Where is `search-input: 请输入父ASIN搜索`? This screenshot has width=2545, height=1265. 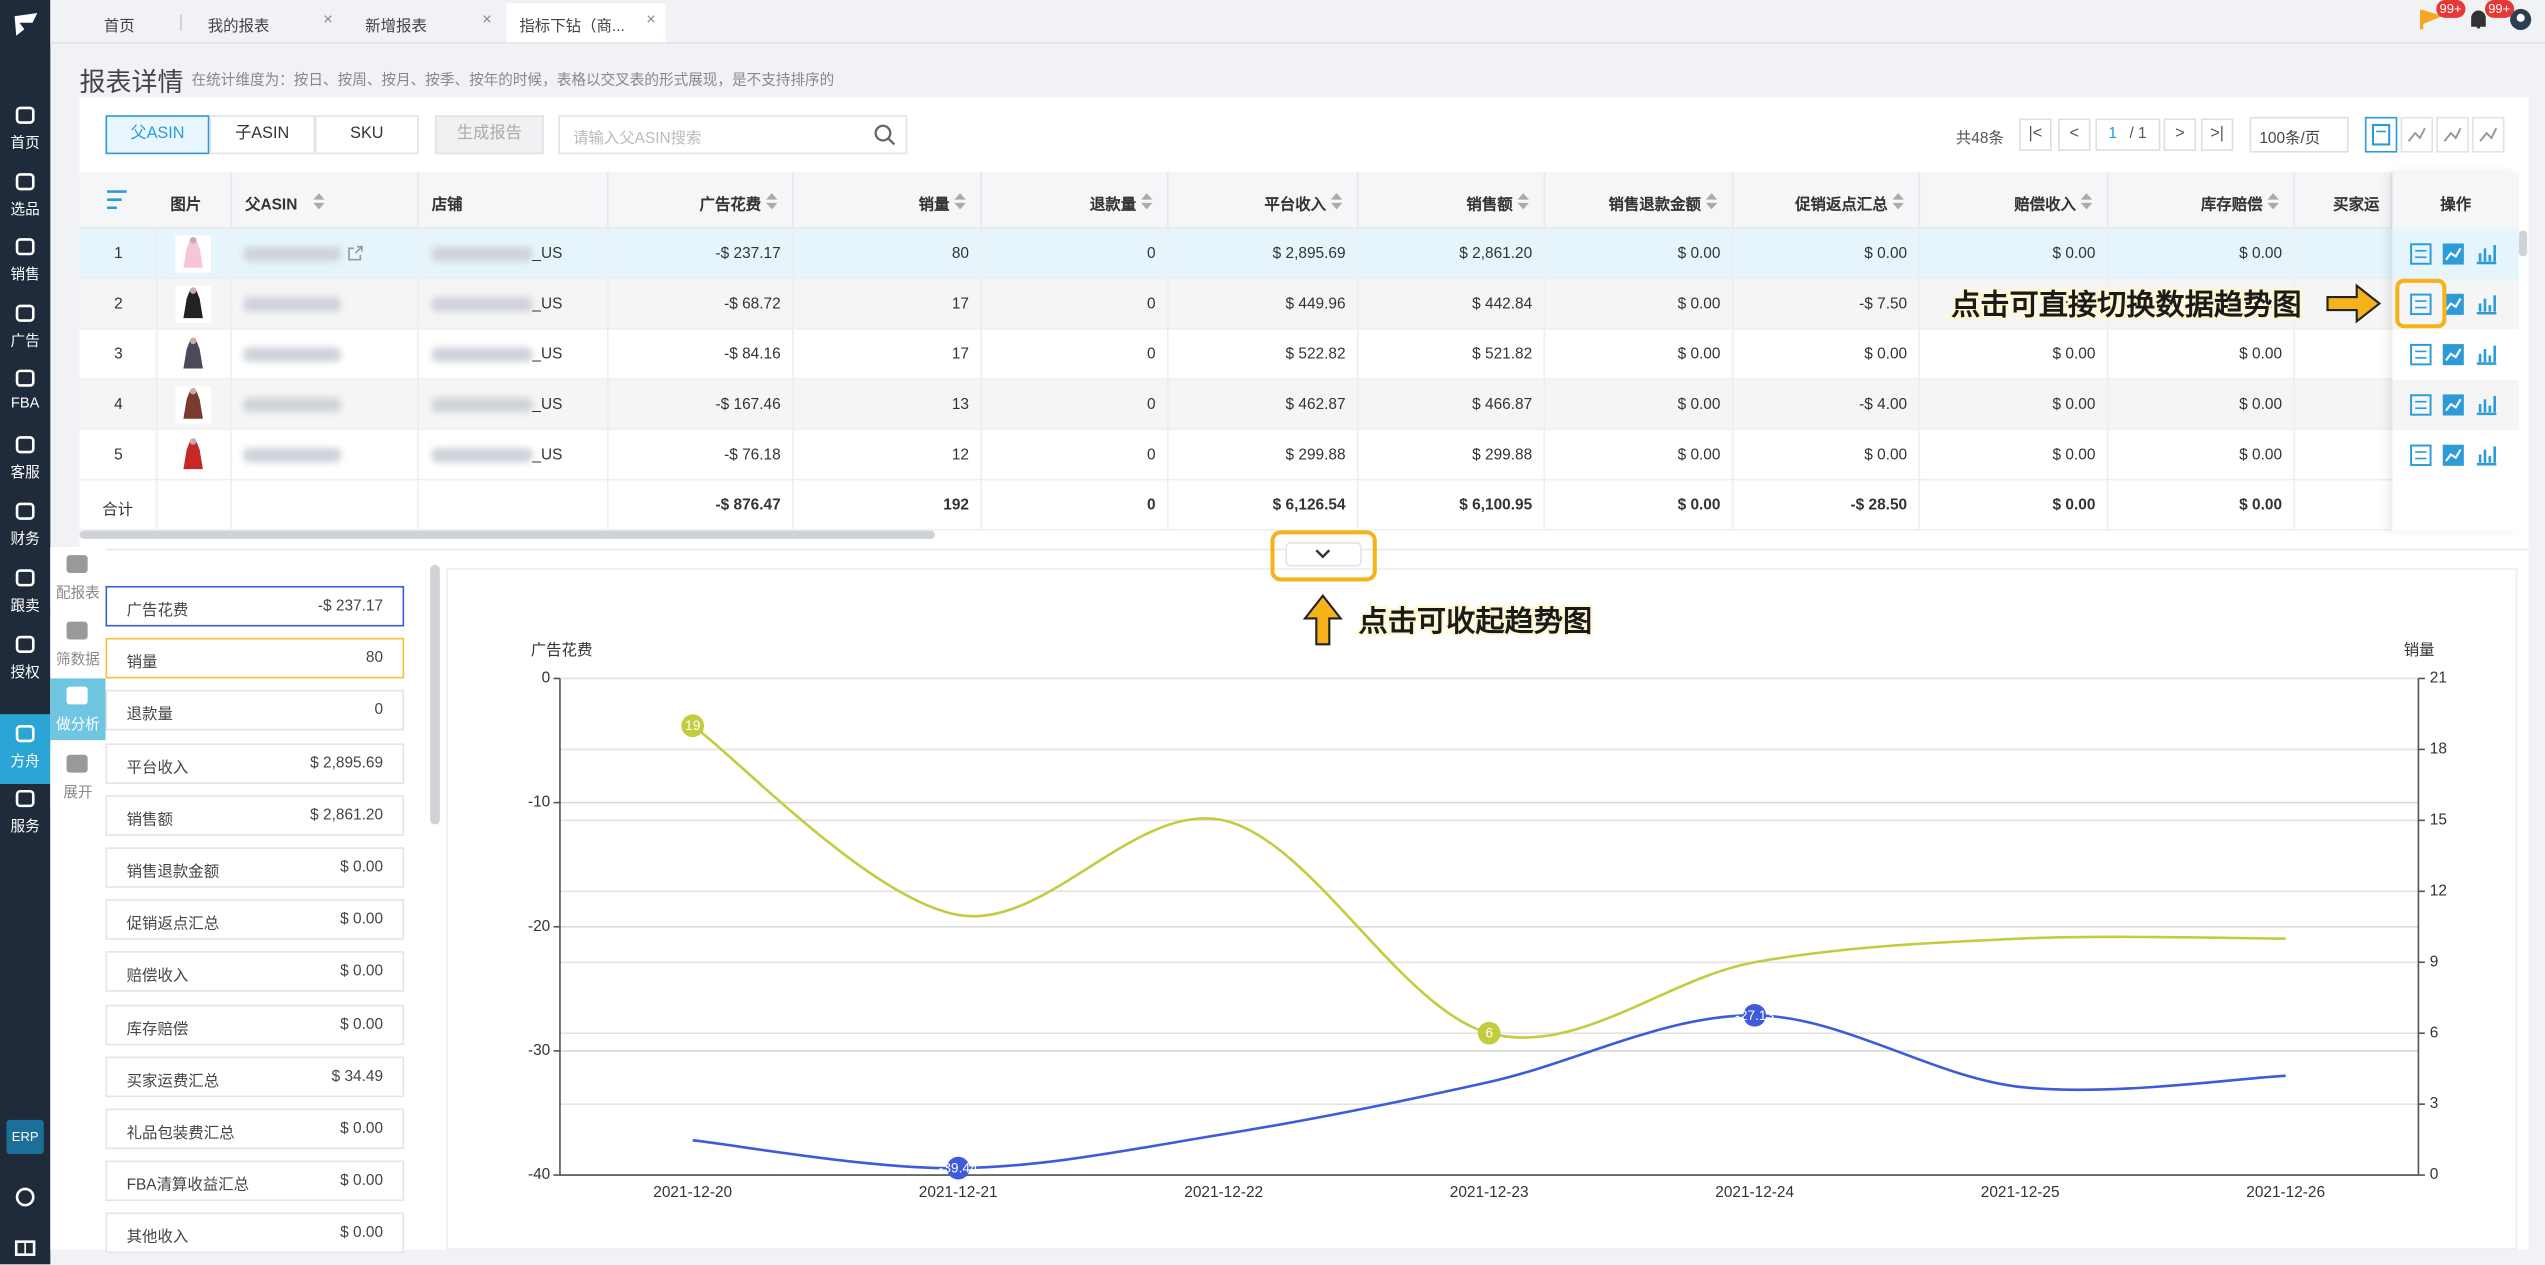 search-input: 请输入父ASIN搜索 is located at coordinates (733, 135).